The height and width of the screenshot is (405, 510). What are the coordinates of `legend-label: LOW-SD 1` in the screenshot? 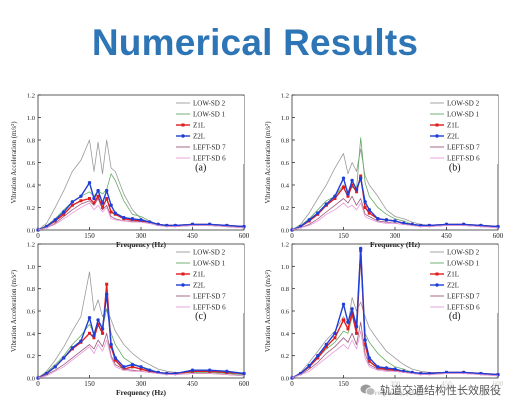 It's located at (463, 264).